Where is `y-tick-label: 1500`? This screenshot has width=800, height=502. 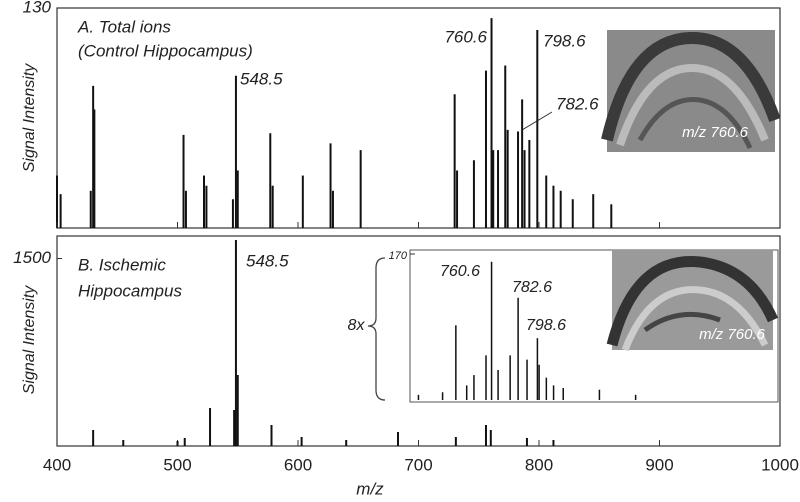 y-tick-label: 1500 is located at coordinates (32, 257).